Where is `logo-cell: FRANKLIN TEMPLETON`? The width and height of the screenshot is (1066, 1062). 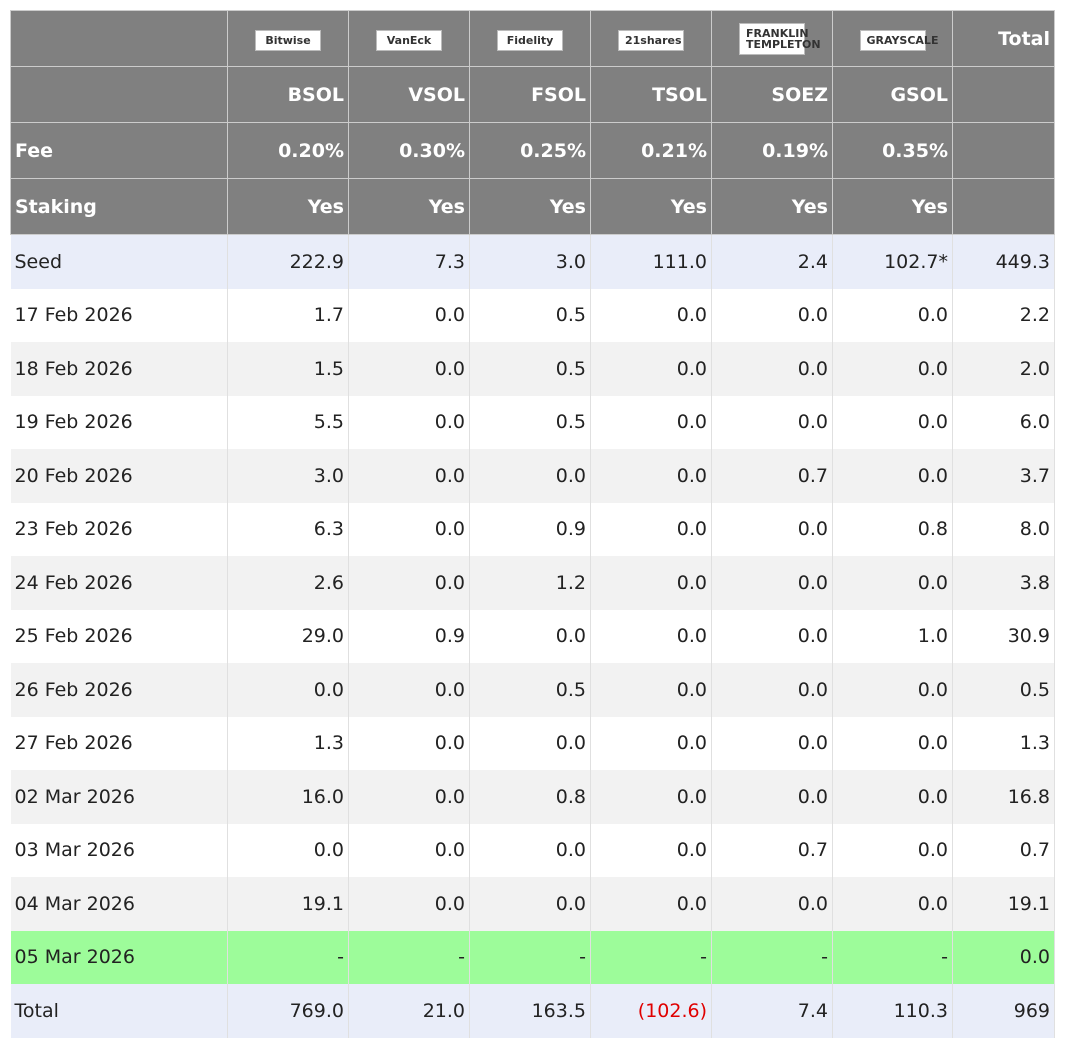 logo-cell: FRANKLIN TEMPLETON is located at coordinates (772, 38).